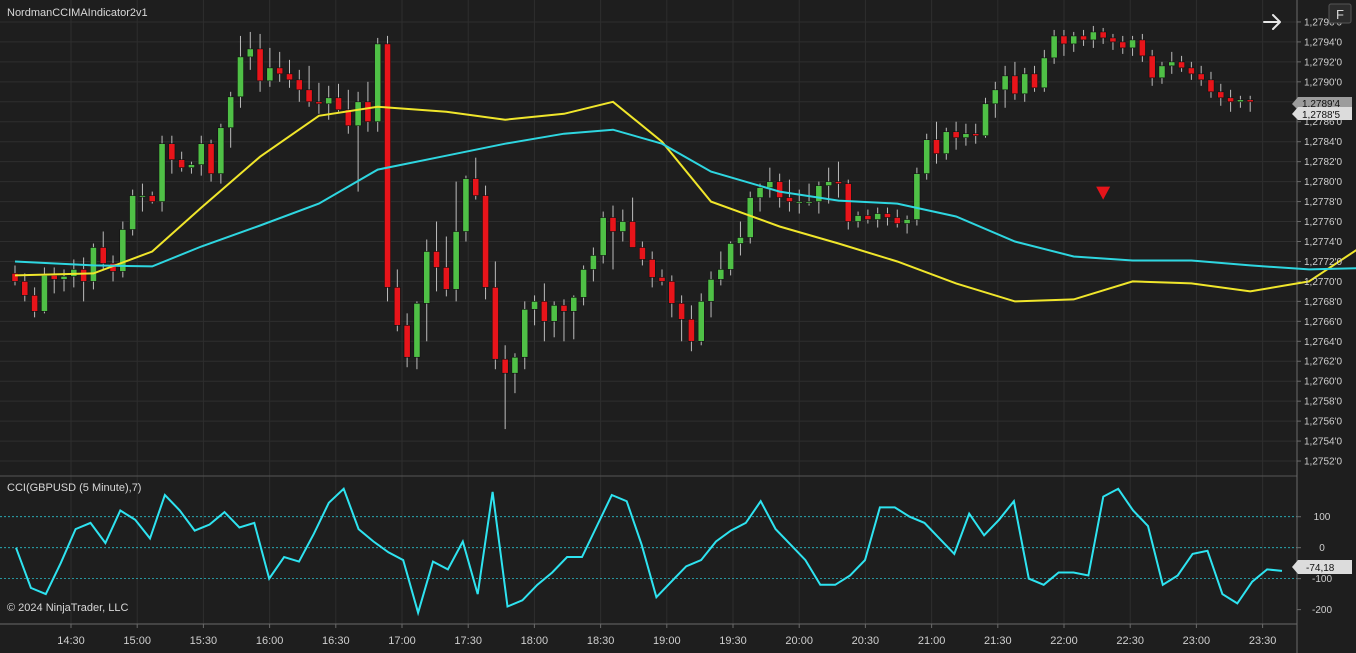 This screenshot has height=653, width=1356. Describe the element at coordinates (1323, 462) in the screenshot. I see `price-tick-label: 1,2752'0` at that location.